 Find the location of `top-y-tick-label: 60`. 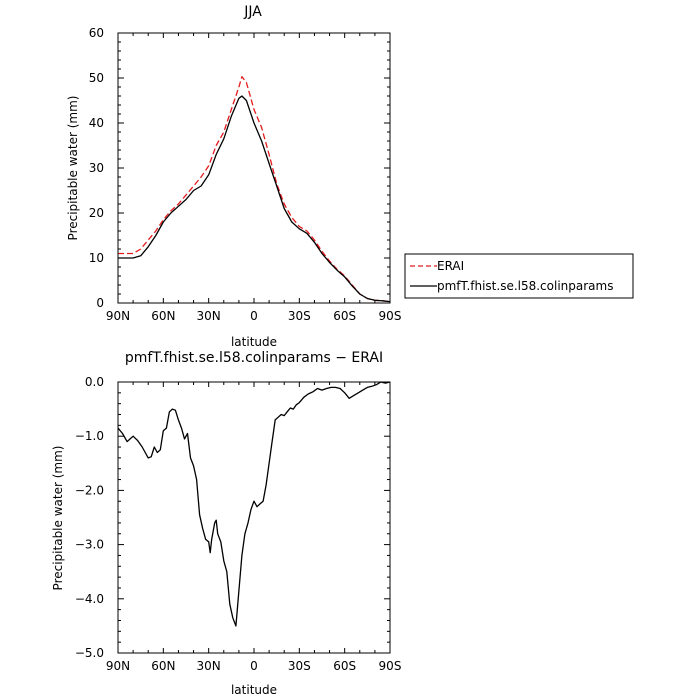

top-y-tick-label: 60 is located at coordinates (96, 33).